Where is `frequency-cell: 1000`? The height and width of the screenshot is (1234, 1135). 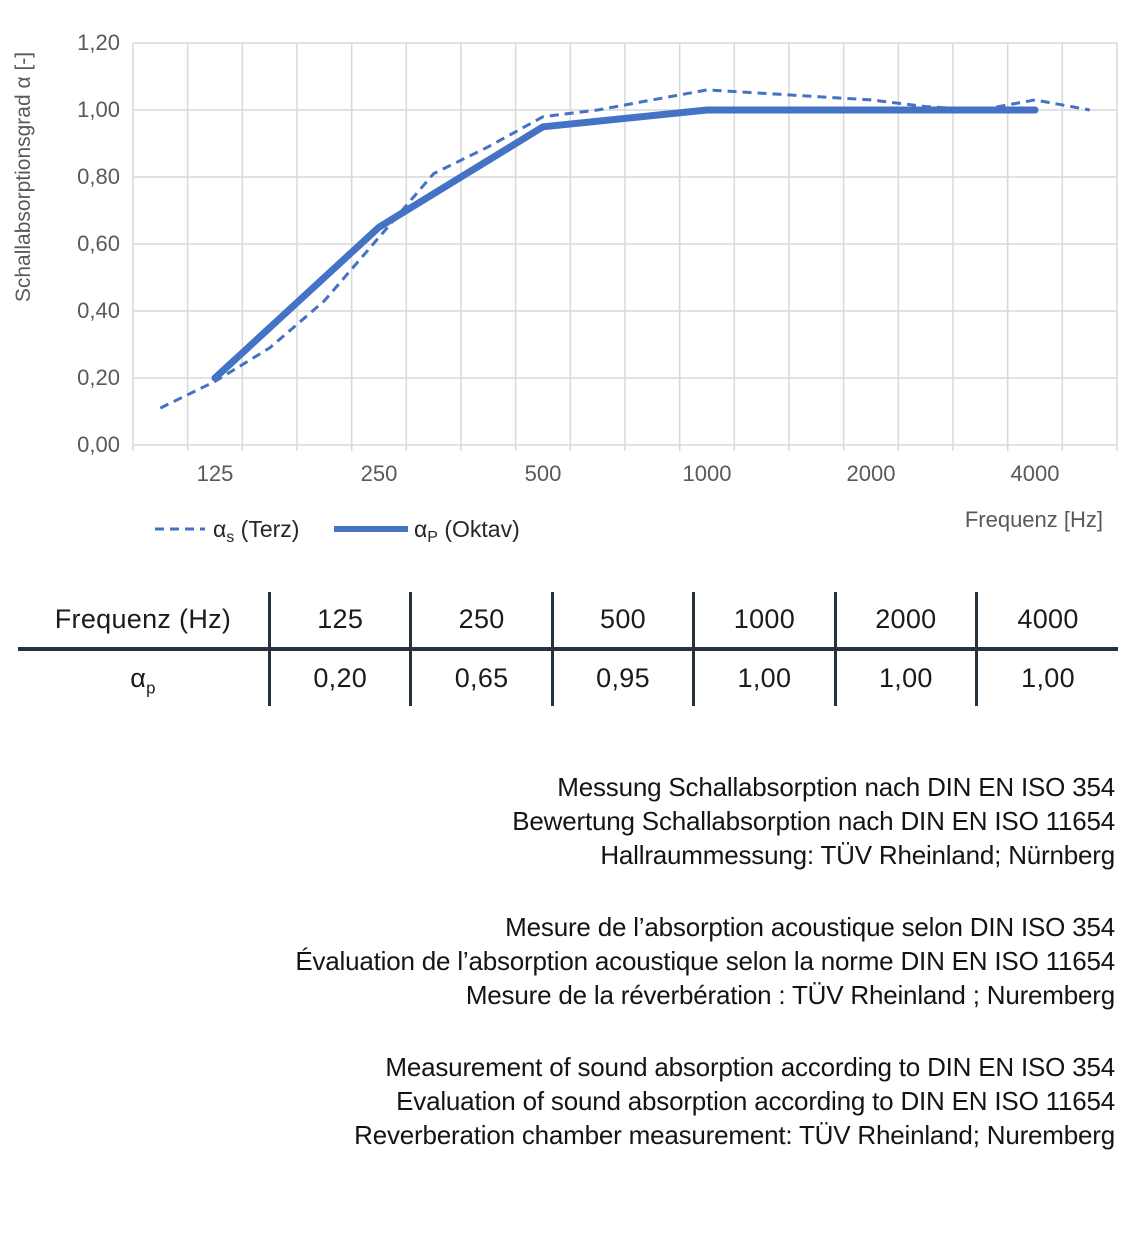 frequency-cell: 1000 is located at coordinates (764, 621).